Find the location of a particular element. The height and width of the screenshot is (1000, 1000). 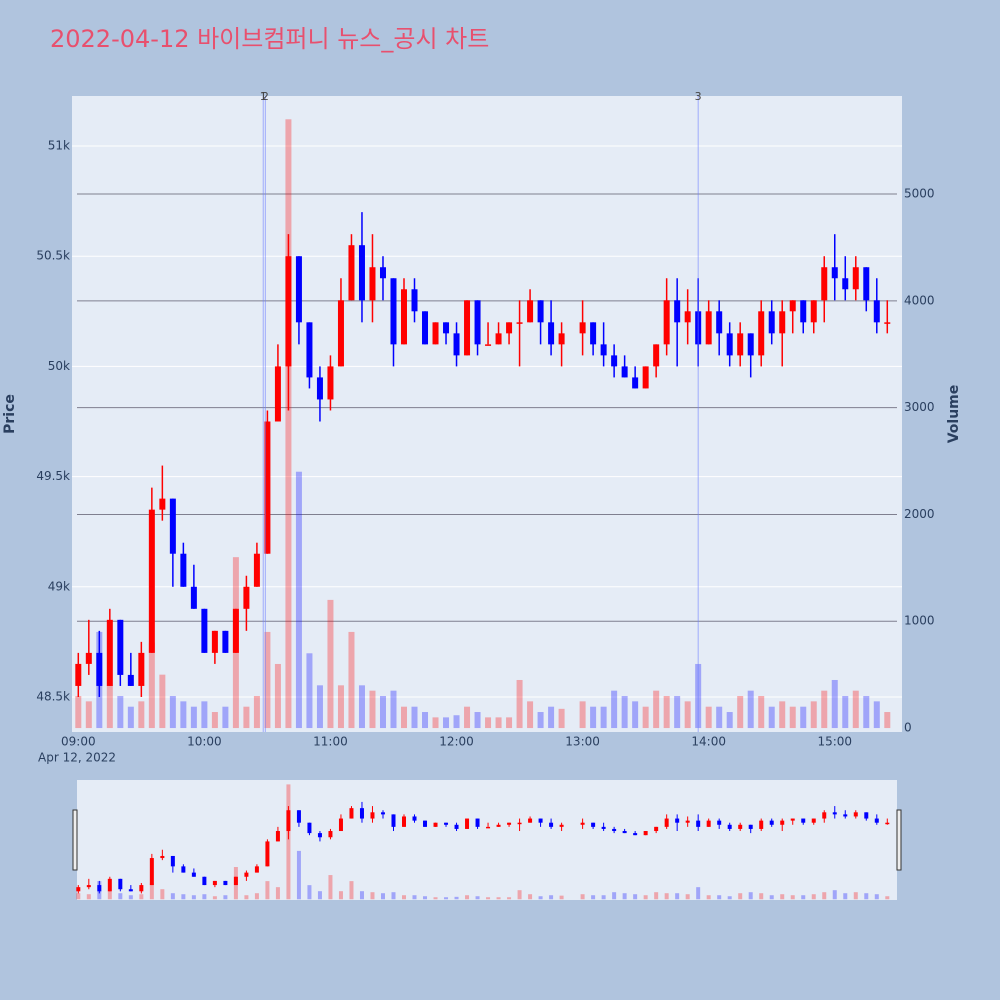

news-label: 1 is located at coordinates (263, 96).